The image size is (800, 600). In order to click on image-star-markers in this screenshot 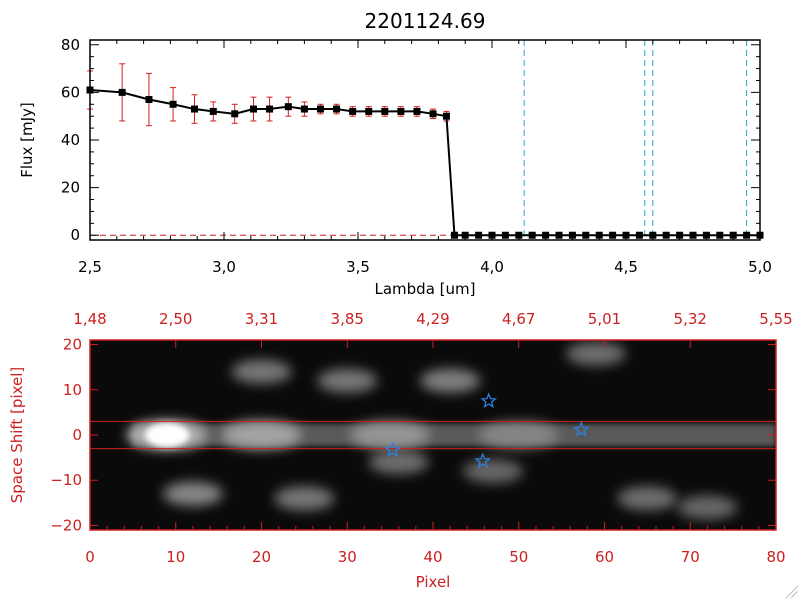, I will do `click(487, 430)`.